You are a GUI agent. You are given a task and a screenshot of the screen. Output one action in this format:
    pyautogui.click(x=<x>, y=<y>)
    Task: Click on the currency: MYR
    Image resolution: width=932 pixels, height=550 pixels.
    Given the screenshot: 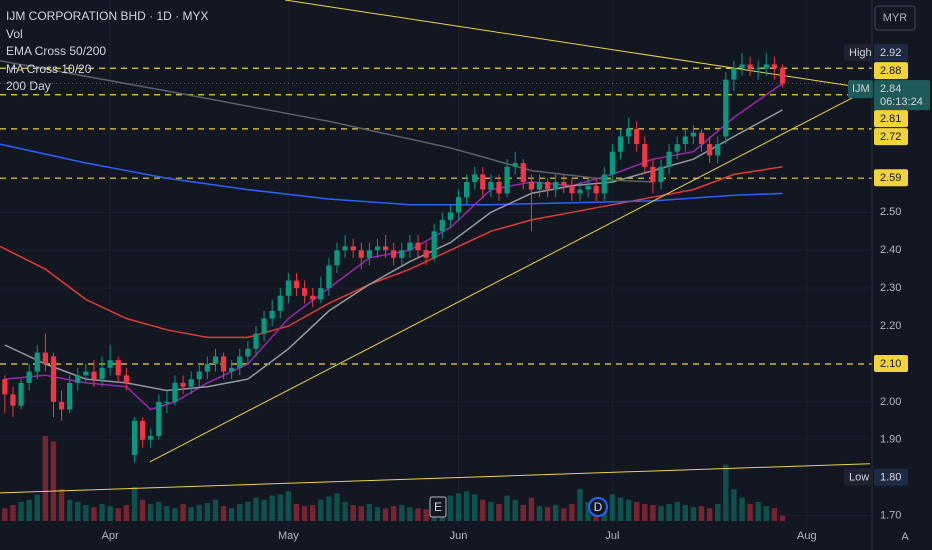 What is the action you would take?
    pyautogui.click(x=895, y=18)
    